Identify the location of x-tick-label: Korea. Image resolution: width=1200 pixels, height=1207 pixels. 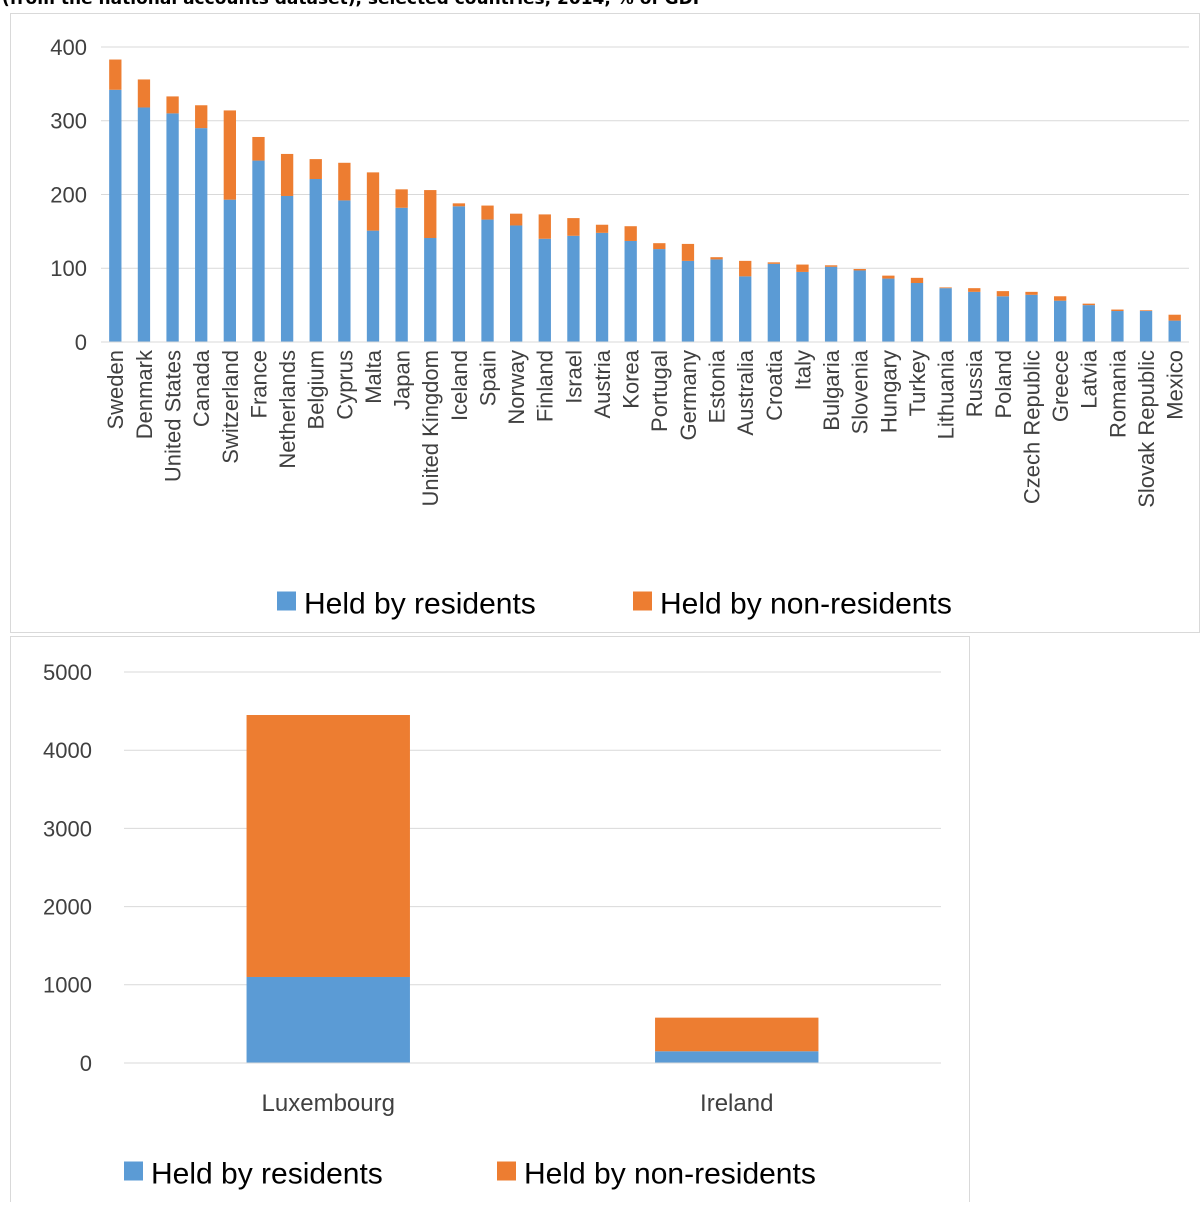
(631, 378).